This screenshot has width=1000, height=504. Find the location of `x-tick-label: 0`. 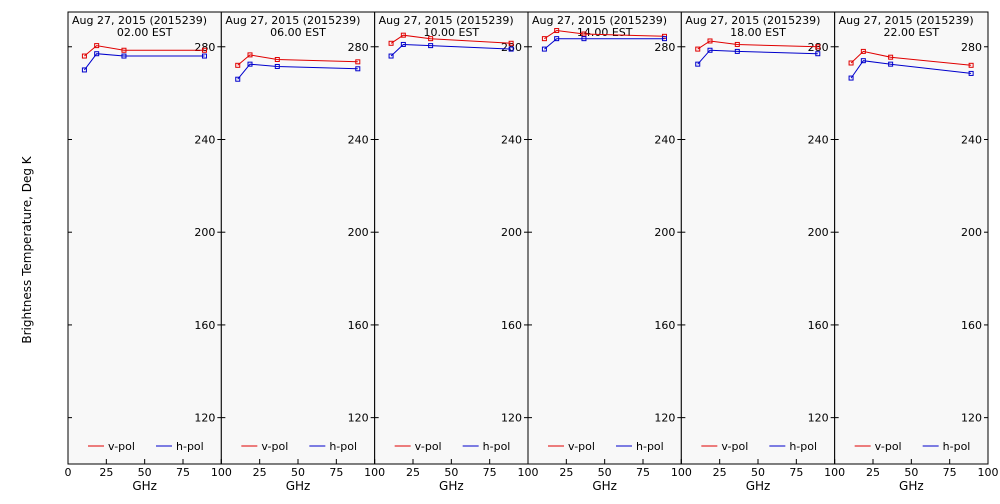

x-tick-label: 0 is located at coordinates (68, 472).